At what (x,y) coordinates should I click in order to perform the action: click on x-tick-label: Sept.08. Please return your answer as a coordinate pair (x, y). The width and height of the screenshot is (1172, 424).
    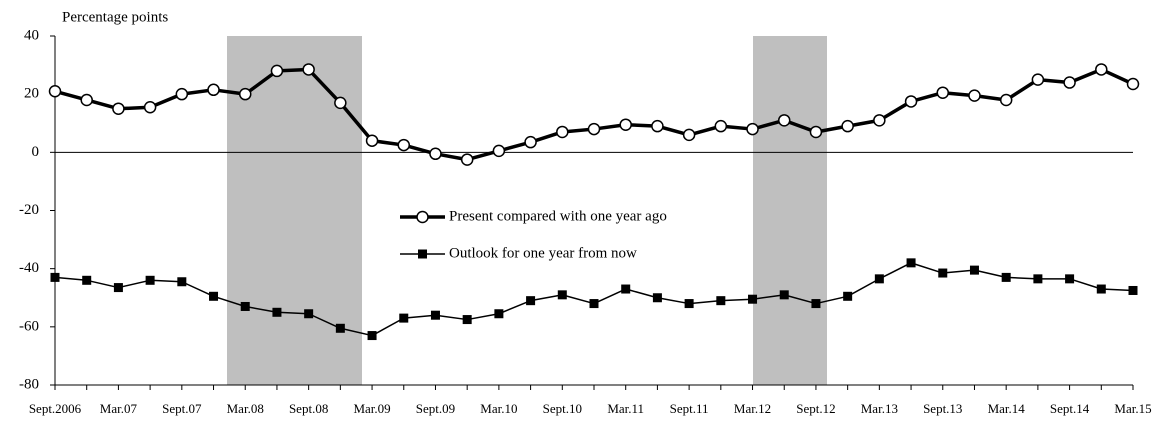
    Looking at the image, I should click on (308, 408).